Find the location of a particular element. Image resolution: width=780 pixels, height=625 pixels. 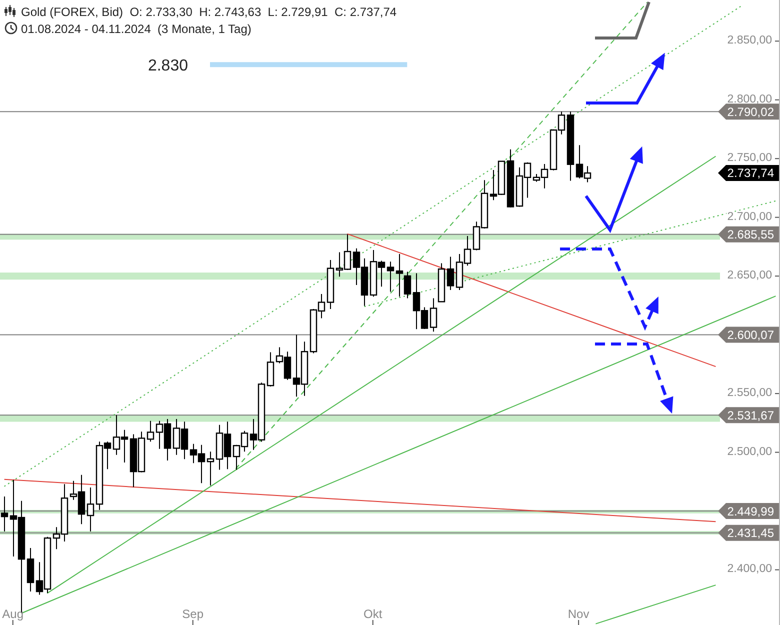

y-tick-label: 2.700,00 is located at coordinates (749, 216).